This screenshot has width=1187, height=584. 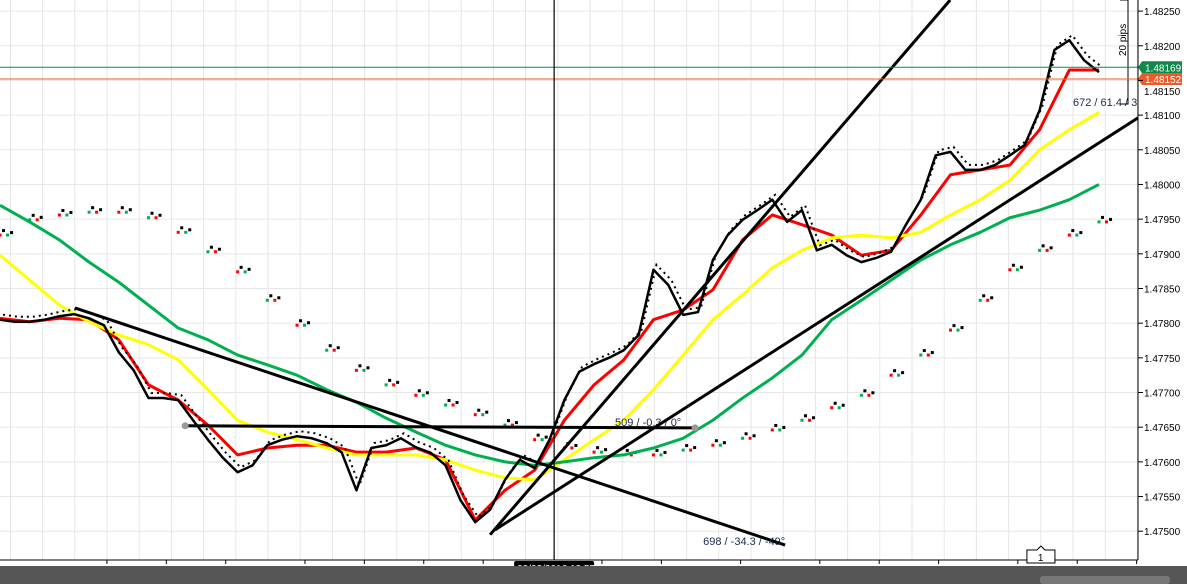 I want to click on scrollbar-thumb, so click(x=1105, y=580).